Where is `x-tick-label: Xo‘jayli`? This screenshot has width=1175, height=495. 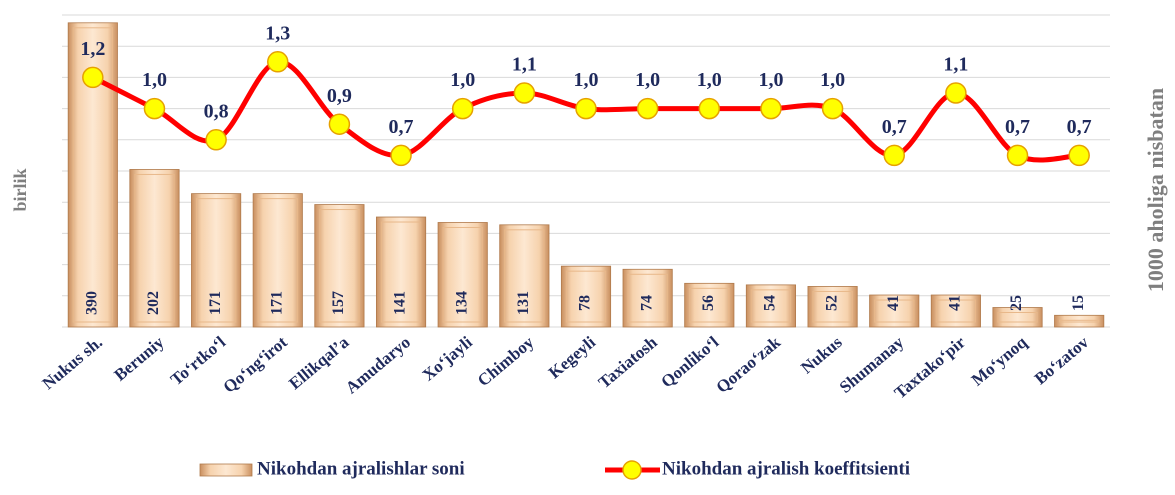 x-tick-label: Xo‘jayli is located at coordinates (447, 358).